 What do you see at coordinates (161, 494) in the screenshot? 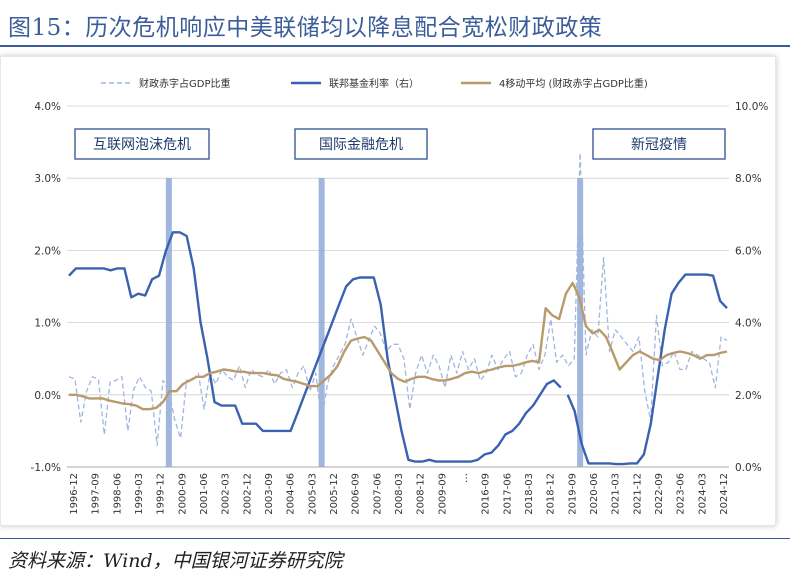
I see `x-axis-tick-label: 1999-12` at bounding box center [161, 494].